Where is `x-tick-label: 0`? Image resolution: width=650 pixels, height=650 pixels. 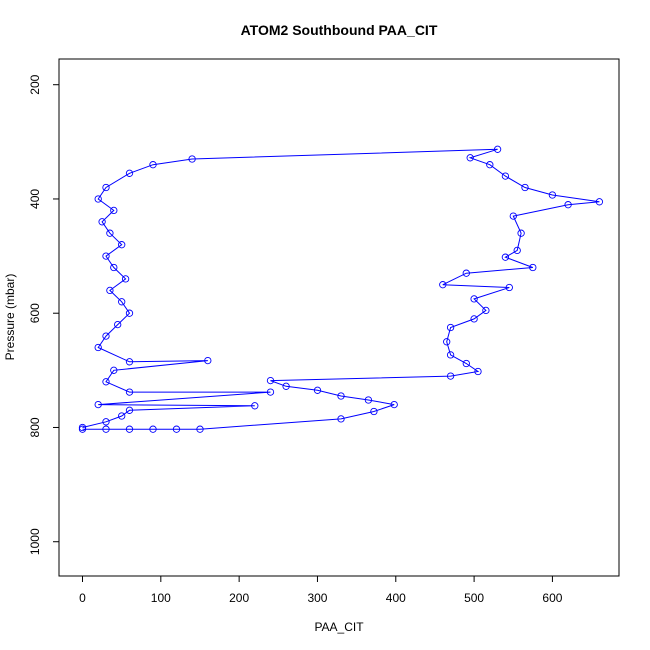 x-tick-label: 0 is located at coordinates (82, 598).